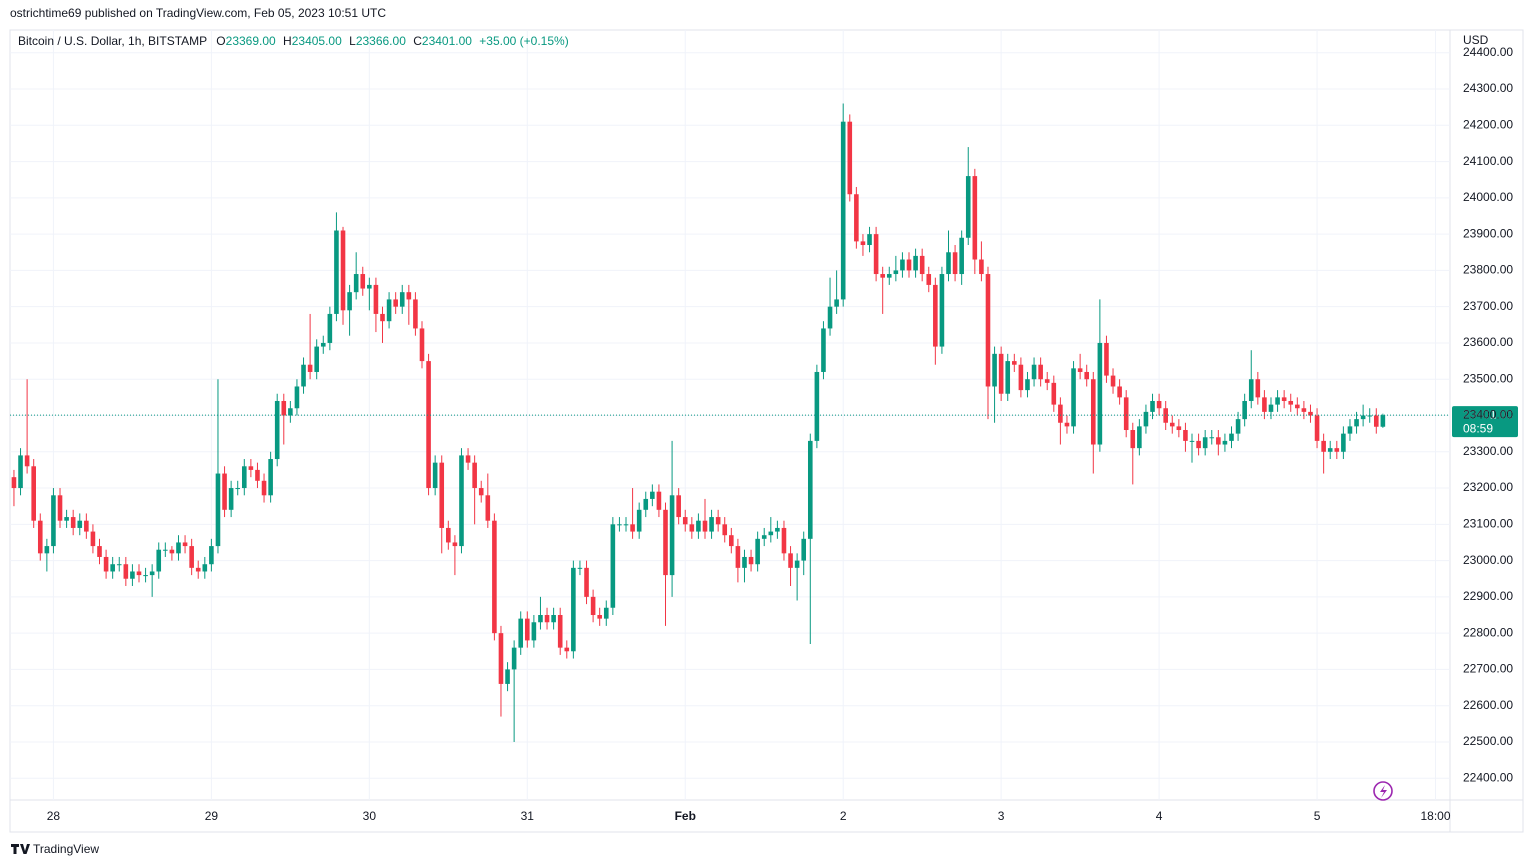 This screenshot has width=1533, height=867. What do you see at coordinates (1317, 816) in the screenshot?
I see `x-tick-label: 5` at bounding box center [1317, 816].